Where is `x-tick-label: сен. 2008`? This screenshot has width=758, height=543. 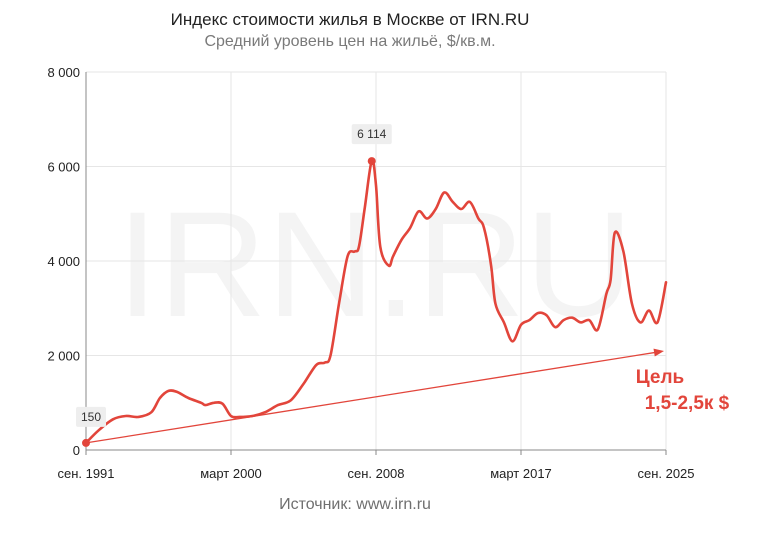 x-tick-label: сен. 2008 is located at coordinates (375, 473).